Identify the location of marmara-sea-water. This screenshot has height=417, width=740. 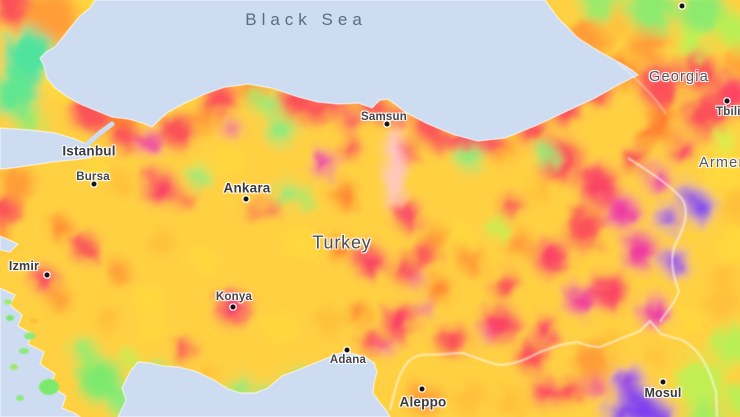
(49, 148).